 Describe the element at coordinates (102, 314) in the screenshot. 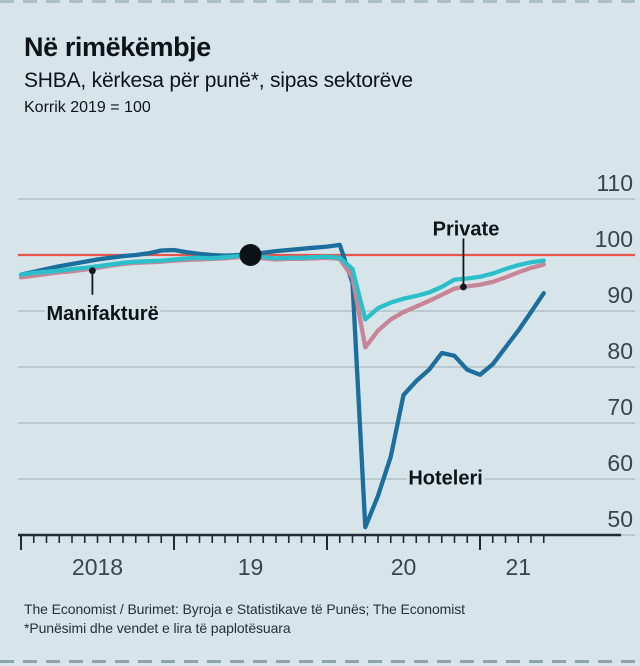

I see `series-label-manifakture: Manifakturë` at that location.